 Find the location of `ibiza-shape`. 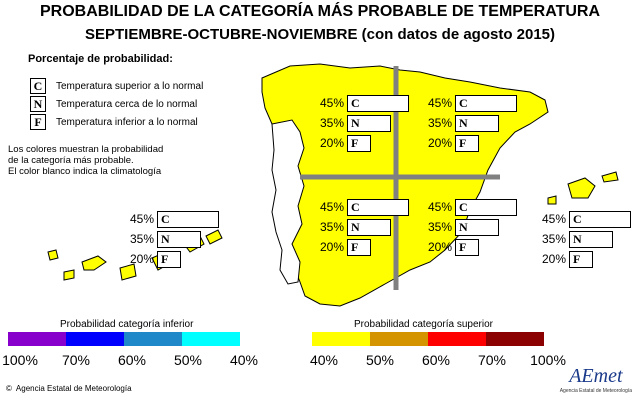

ibiza-shape is located at coordinates (552, 200).